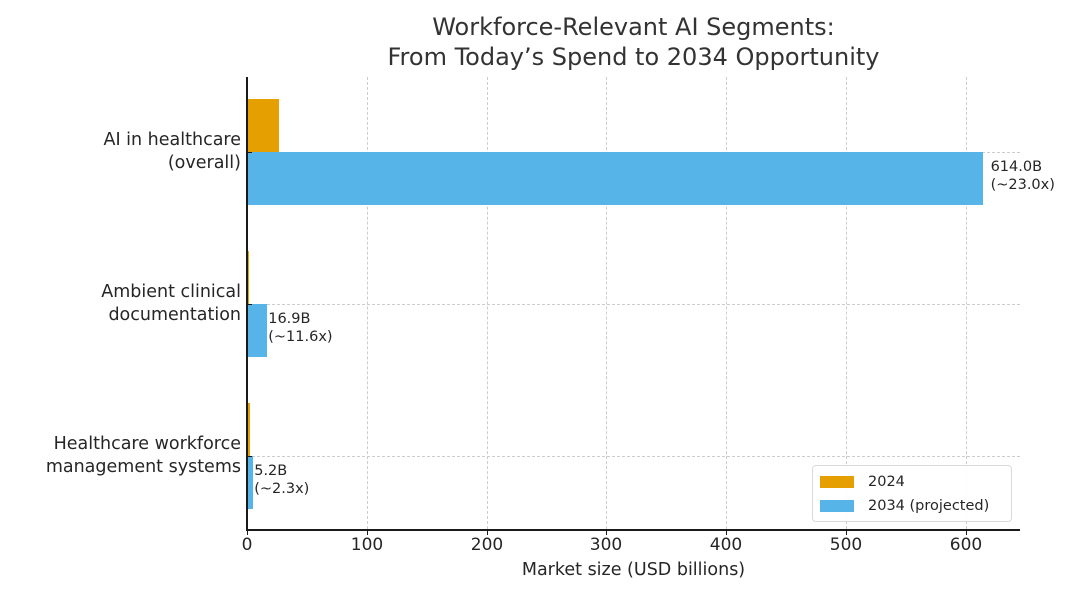  I want to click on chart-title-line-1: Workforce-Relevant AI Segments:, so click(633, 27).